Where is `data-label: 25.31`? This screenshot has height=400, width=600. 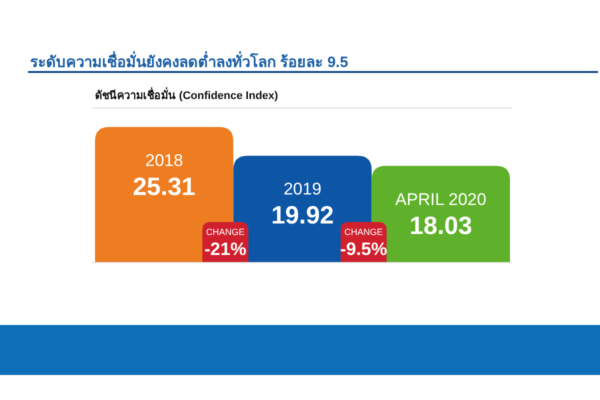
data-label: 25.31 is located at coordinates (164, 187).